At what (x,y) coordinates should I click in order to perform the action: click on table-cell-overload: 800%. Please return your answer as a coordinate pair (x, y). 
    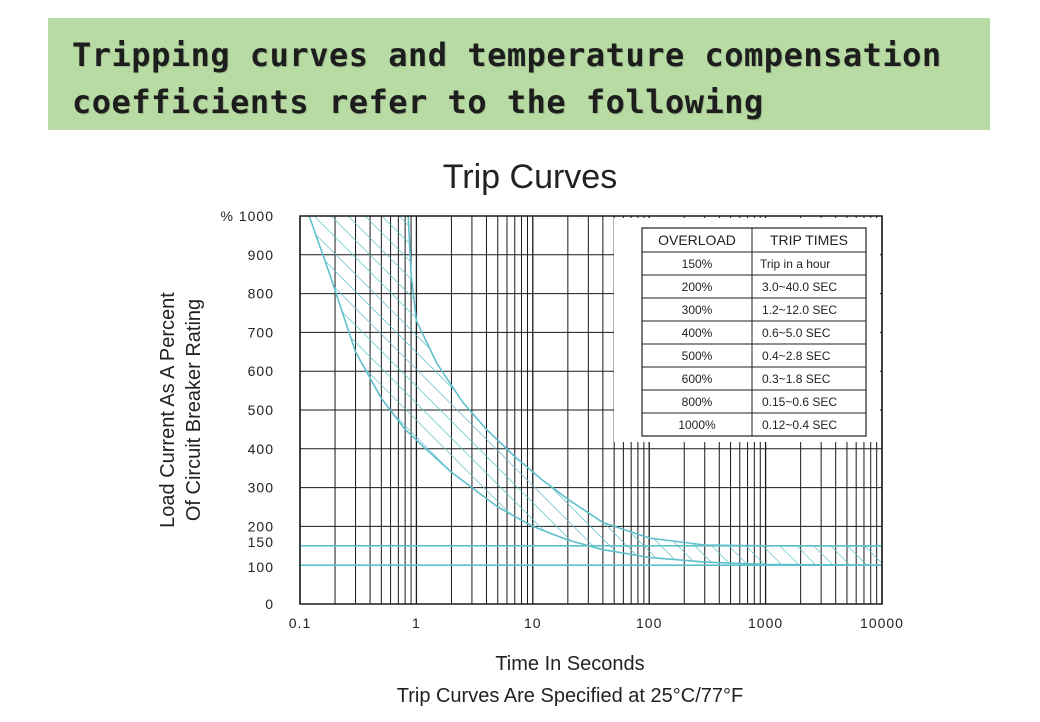
    Looking at the image, I should click on (697, 402).